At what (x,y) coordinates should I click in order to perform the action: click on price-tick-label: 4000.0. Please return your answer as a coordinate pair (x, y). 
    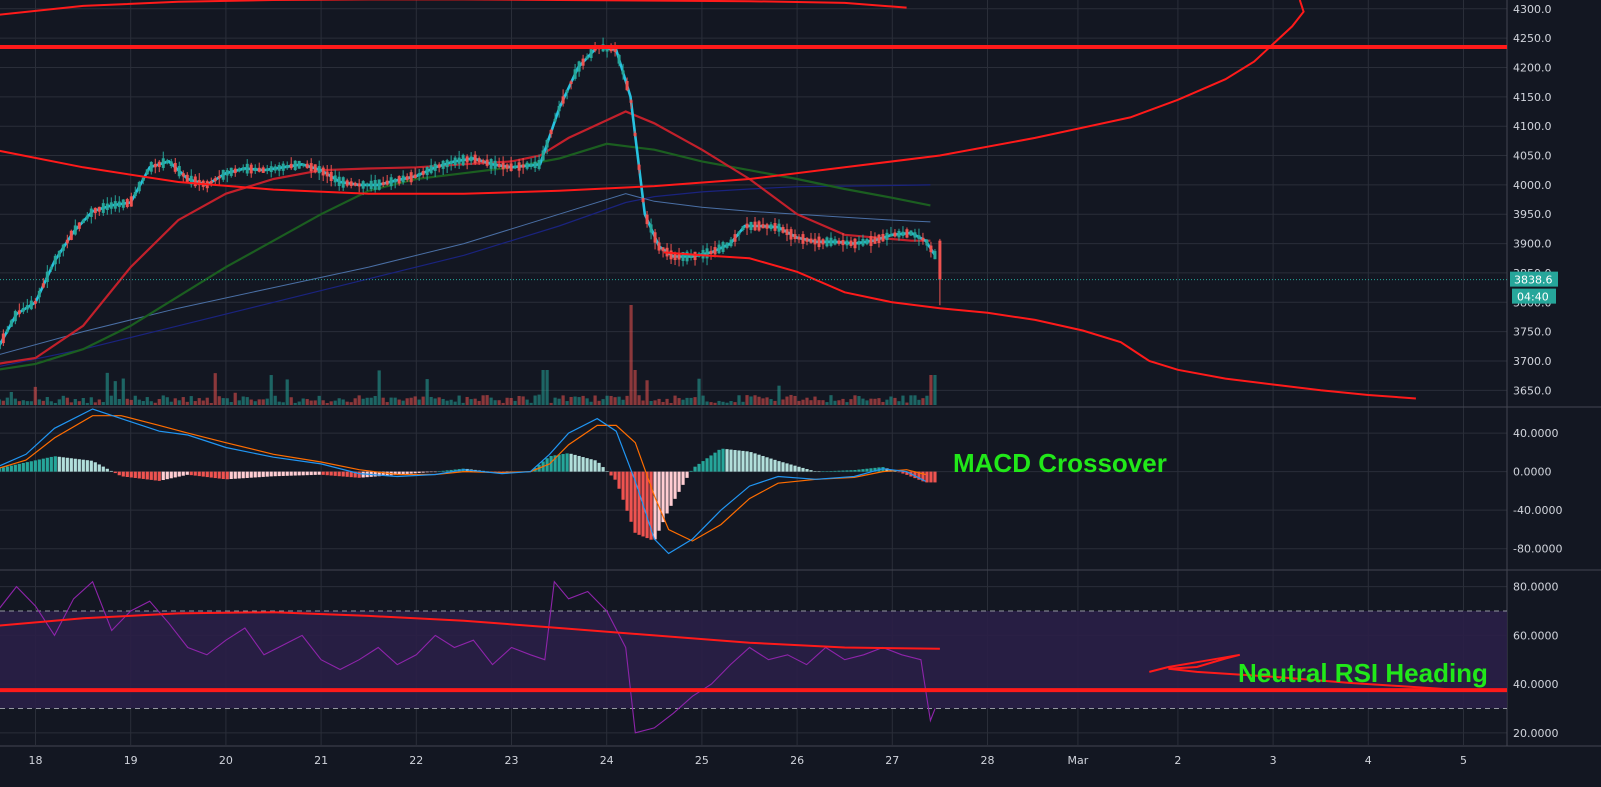
    Looking at the image, I should click on (1532, 185).